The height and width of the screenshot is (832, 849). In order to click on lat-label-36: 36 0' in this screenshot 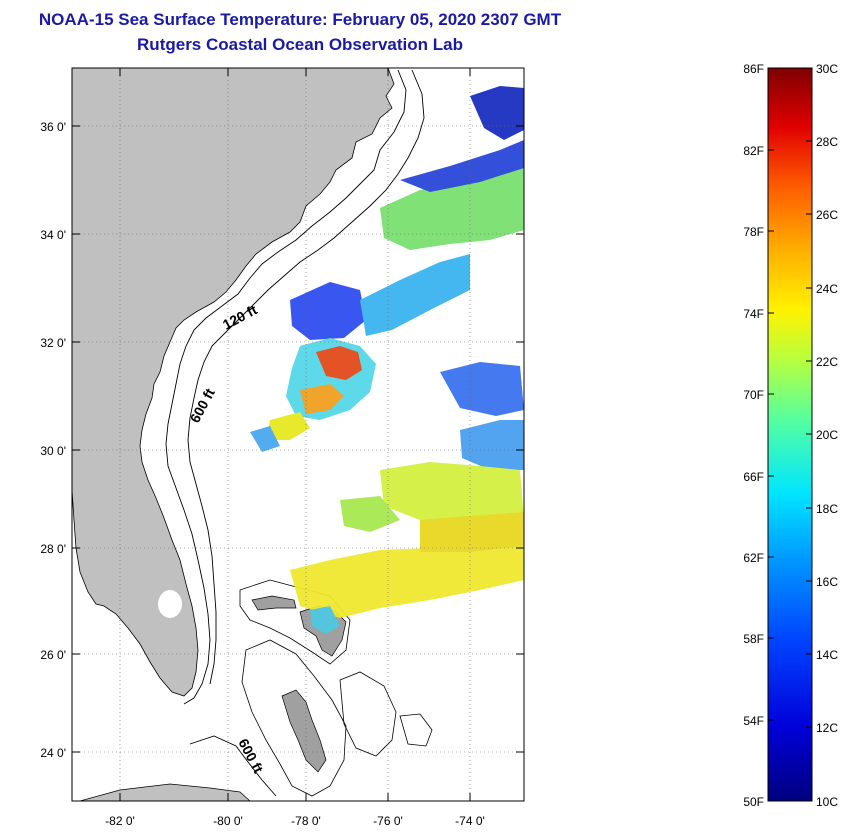, I will do `click(53, 127)`.